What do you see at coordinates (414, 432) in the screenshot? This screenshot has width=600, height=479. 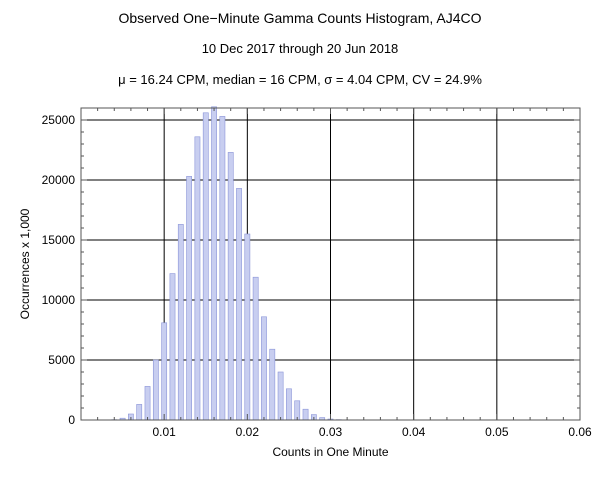 I see `x-tick-label-3: 0.04` at bounding box center [414, 432].